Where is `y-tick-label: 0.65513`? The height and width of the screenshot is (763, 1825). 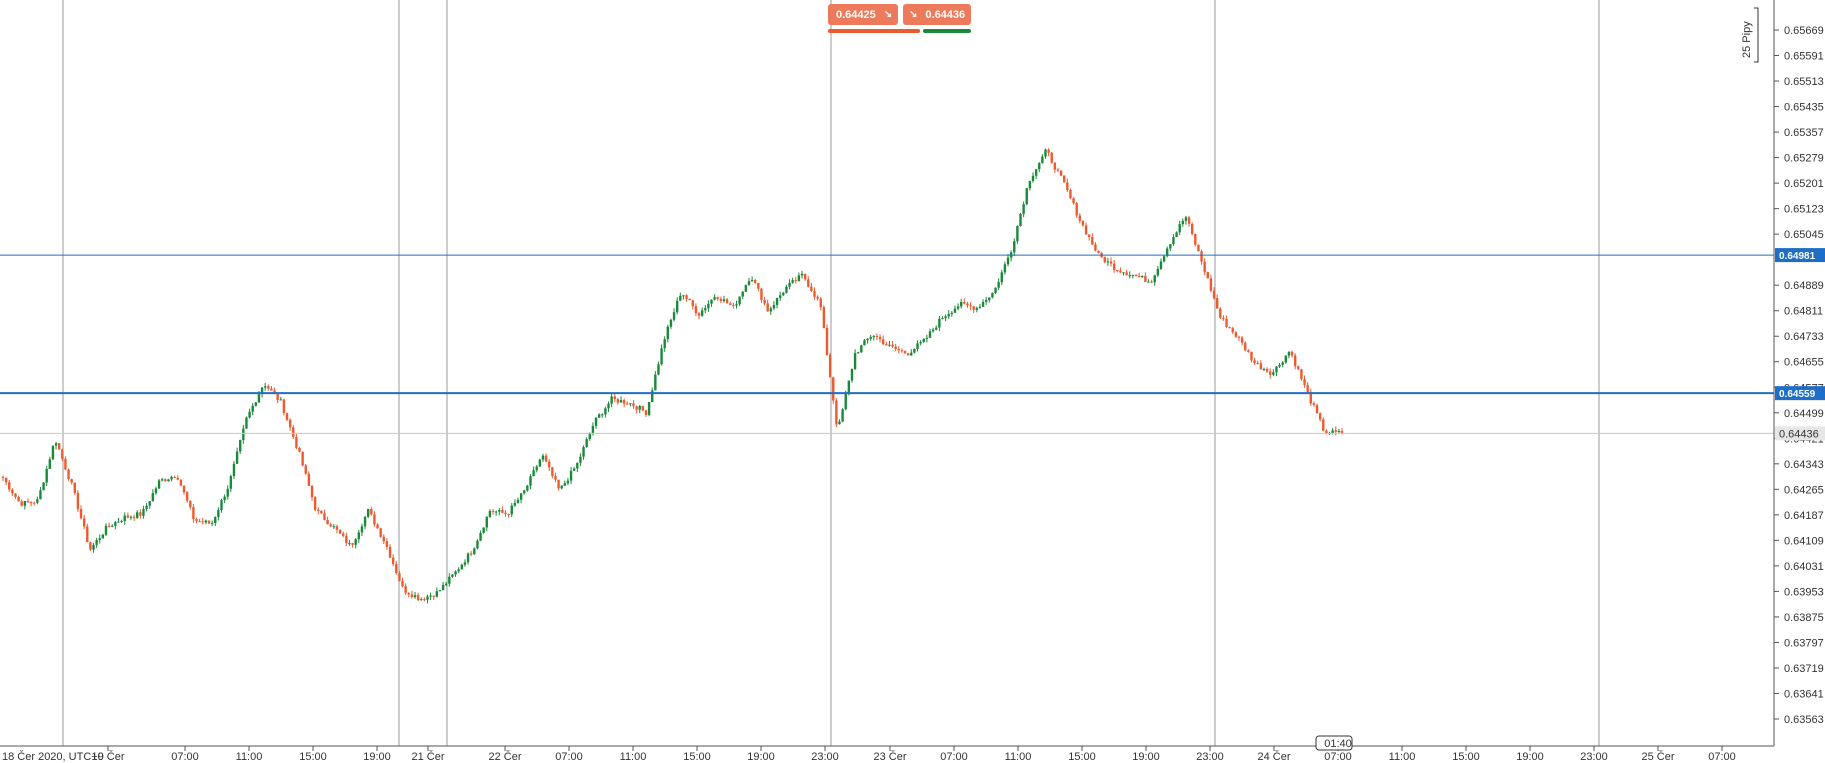 y-tick-label: 0.65513 is located at coordinates (1804, 82).